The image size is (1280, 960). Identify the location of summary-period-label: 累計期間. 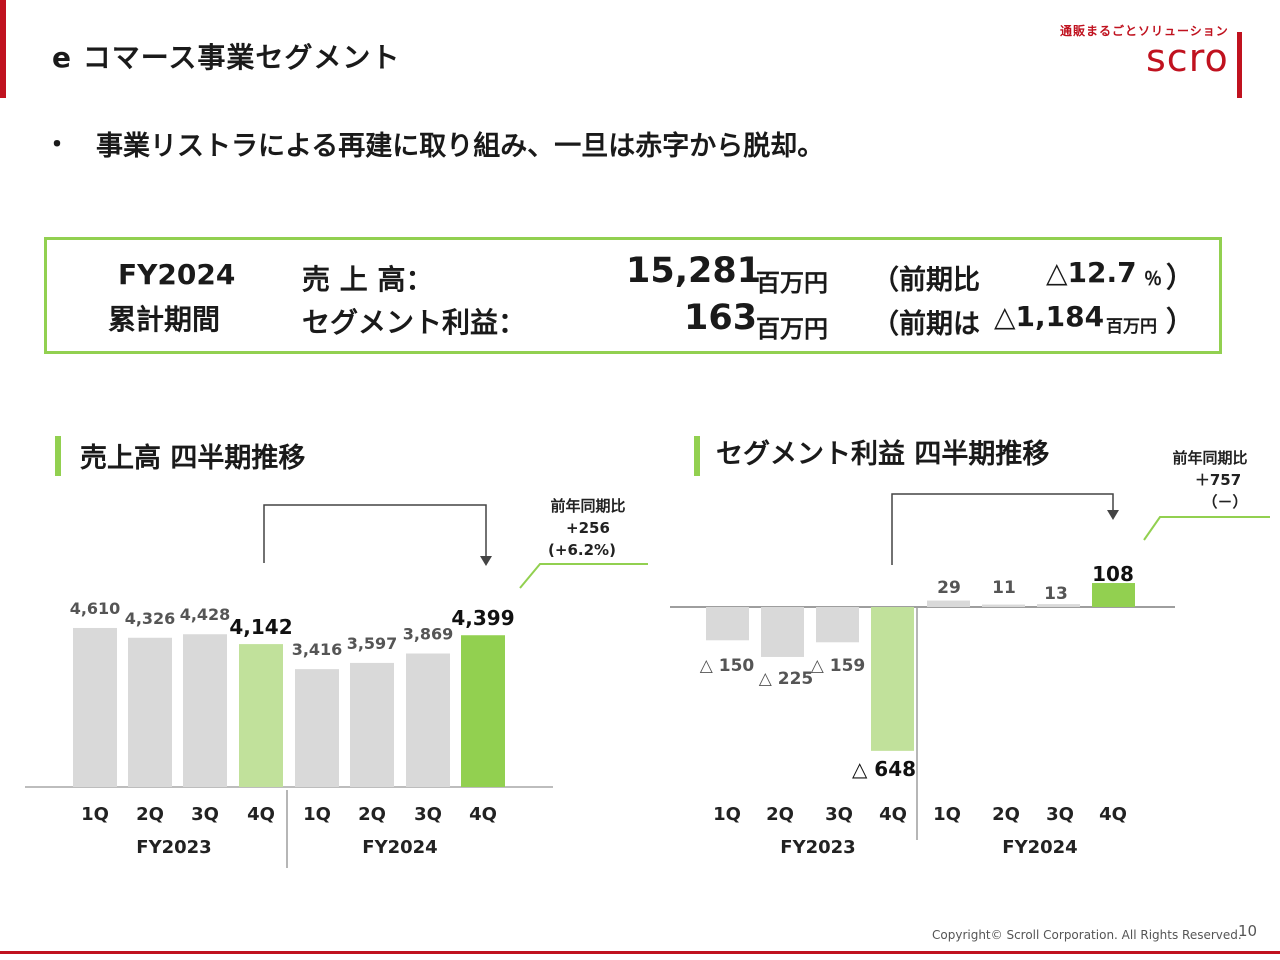
(164, 319).